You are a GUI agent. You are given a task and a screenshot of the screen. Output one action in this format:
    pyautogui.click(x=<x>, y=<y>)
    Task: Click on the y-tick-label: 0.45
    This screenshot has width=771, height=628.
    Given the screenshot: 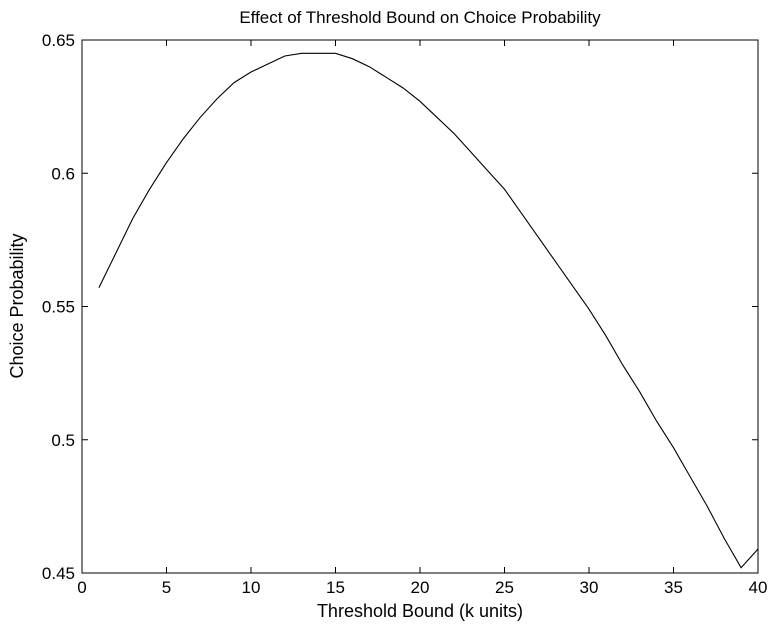 What is the action you would take?
    pyautogui.click(x=58, y=573)
    